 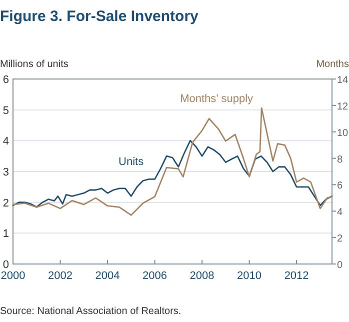 I want to click on chart-title: Figure 3. For-Sale Inventory, so click(x=100, y=16).